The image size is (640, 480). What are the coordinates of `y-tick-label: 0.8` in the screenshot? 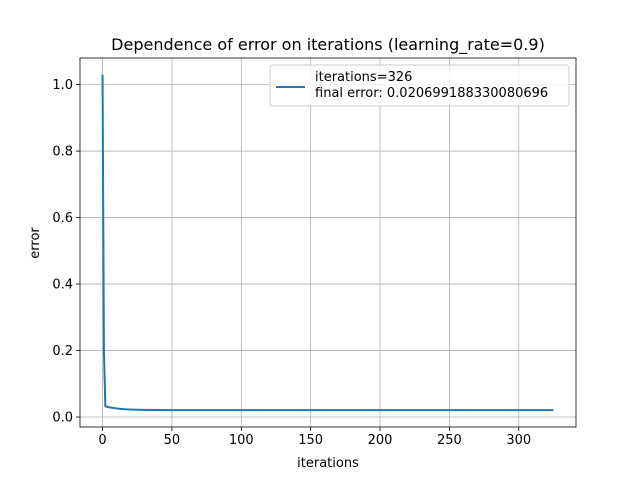 It's located at (62, 152).